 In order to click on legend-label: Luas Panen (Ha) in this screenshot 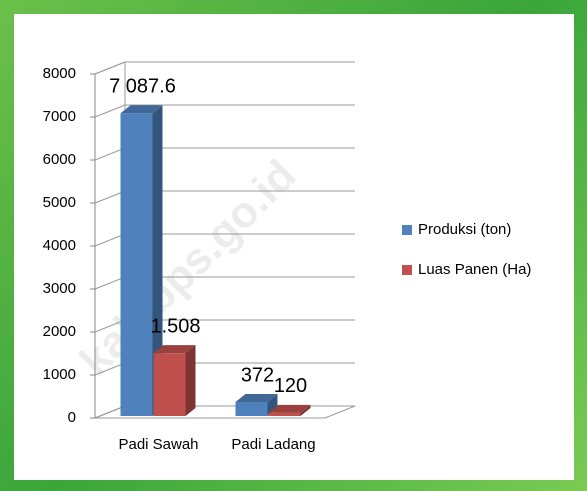, I will do `click(474, 269)`.